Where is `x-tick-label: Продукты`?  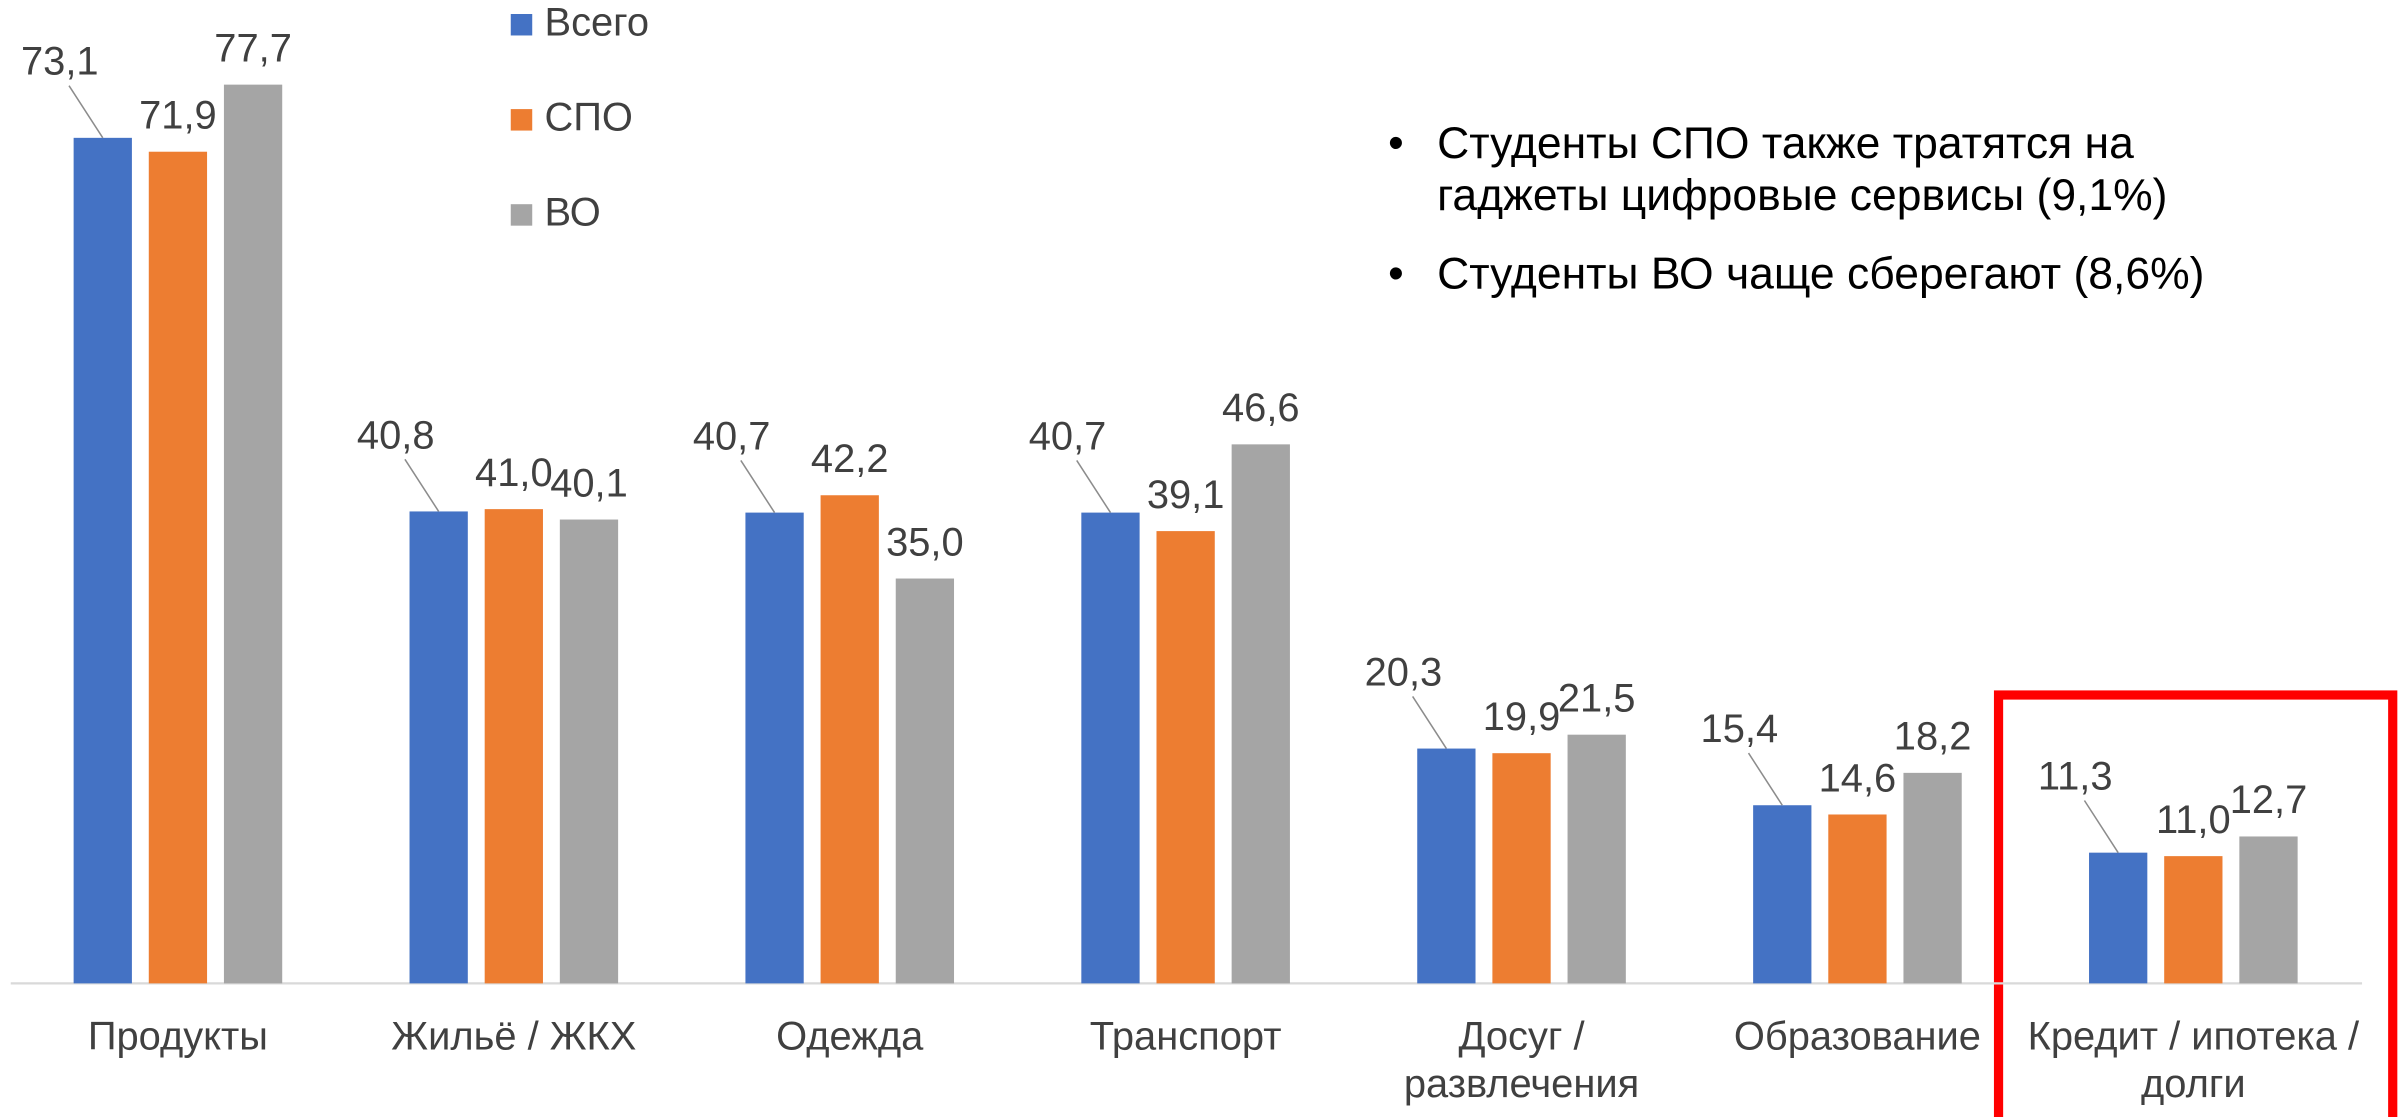
x-tick-label: Продукты is located at coordinates (178, 1036).